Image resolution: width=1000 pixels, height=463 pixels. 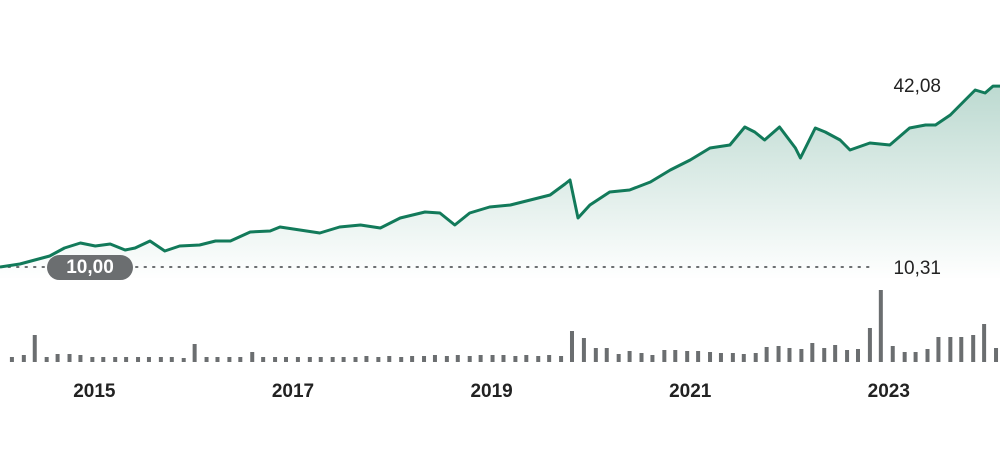 I want to click on x-tick-label: 2015, so click(x=94, y=391).